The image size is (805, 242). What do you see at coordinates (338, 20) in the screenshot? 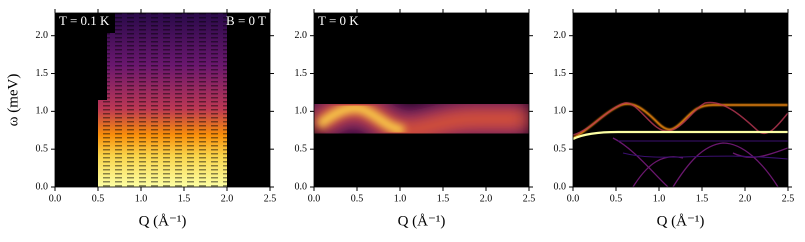
I see `annotation: T = 0 K` at bounding box center [338, 20].